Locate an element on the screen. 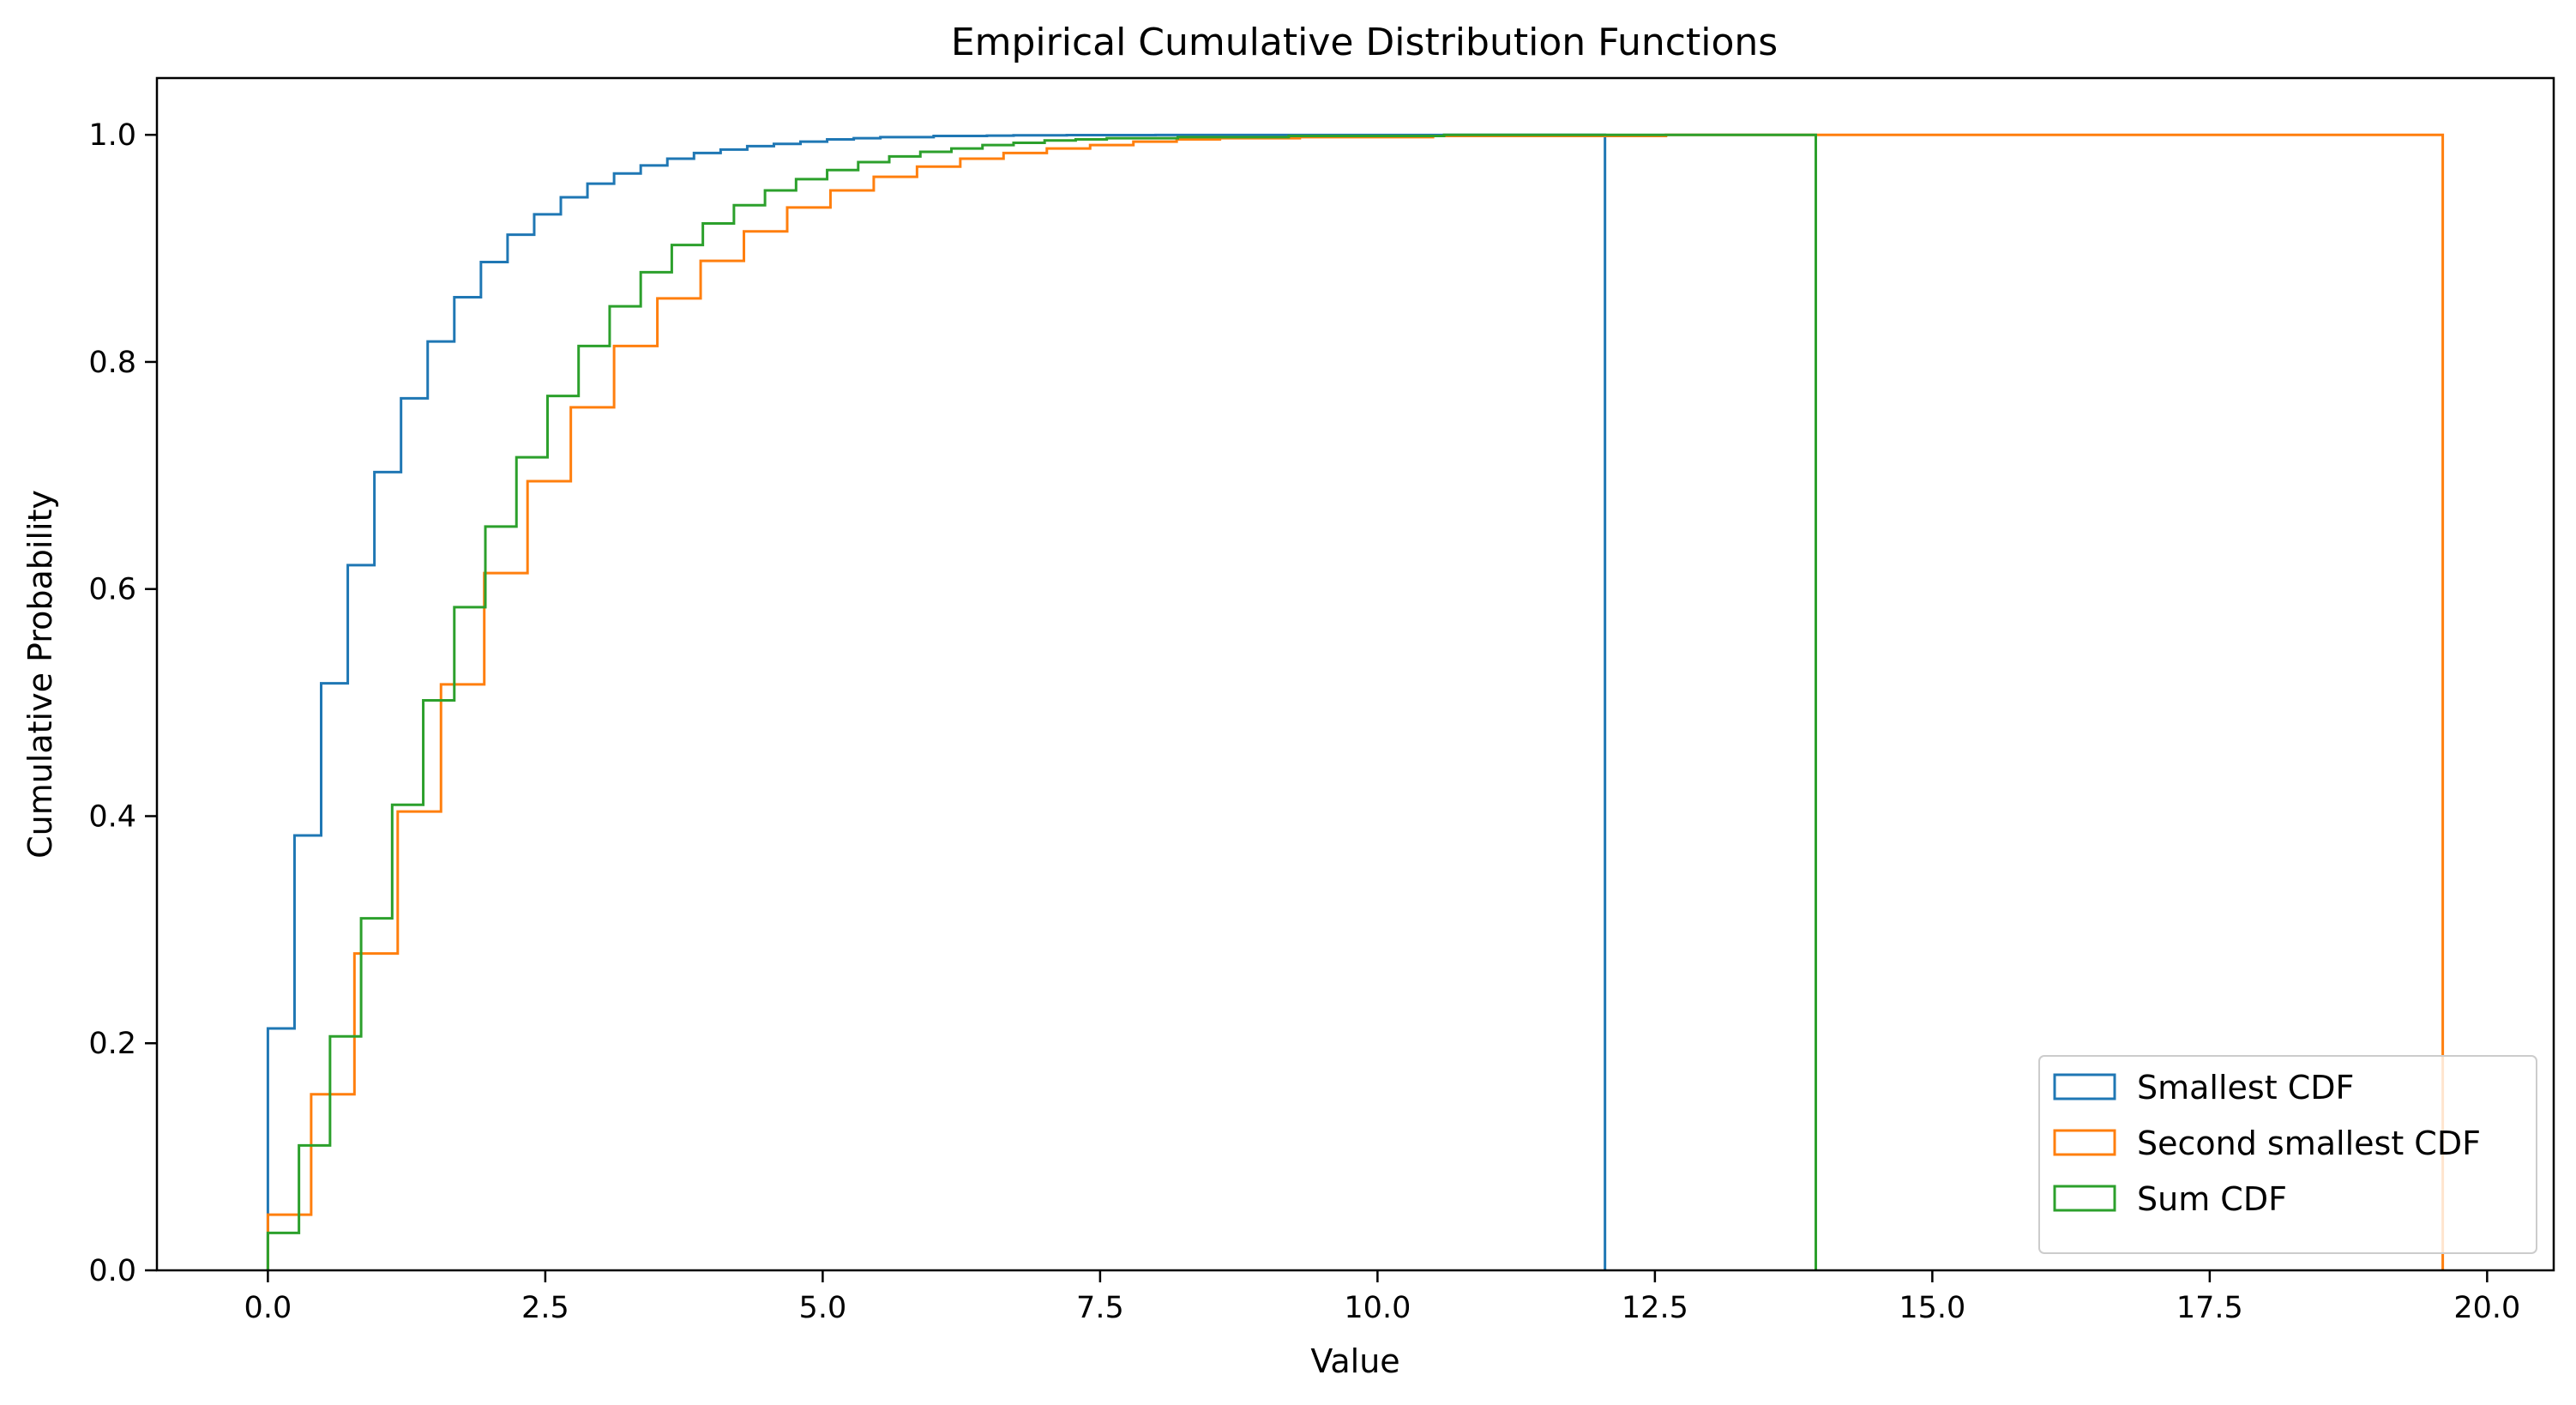  x-tick-label: 20.0 is located at coordinates (2486, 1308).